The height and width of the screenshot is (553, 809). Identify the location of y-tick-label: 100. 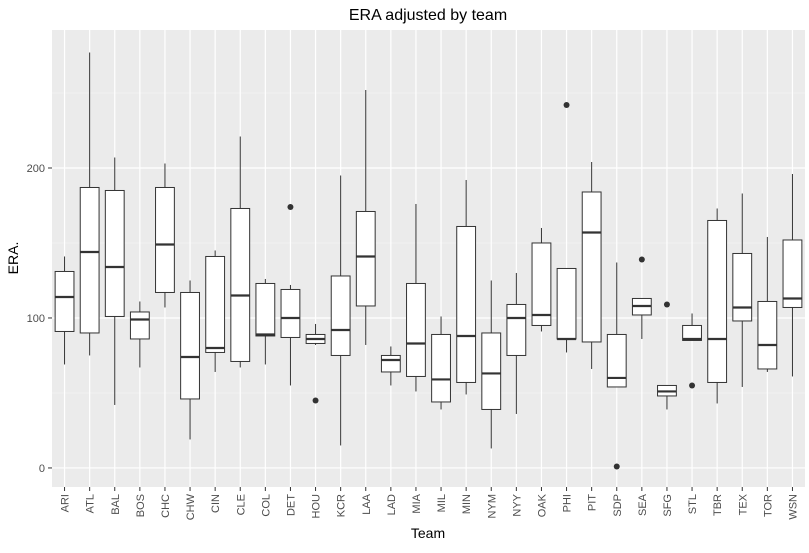
(36, 319).